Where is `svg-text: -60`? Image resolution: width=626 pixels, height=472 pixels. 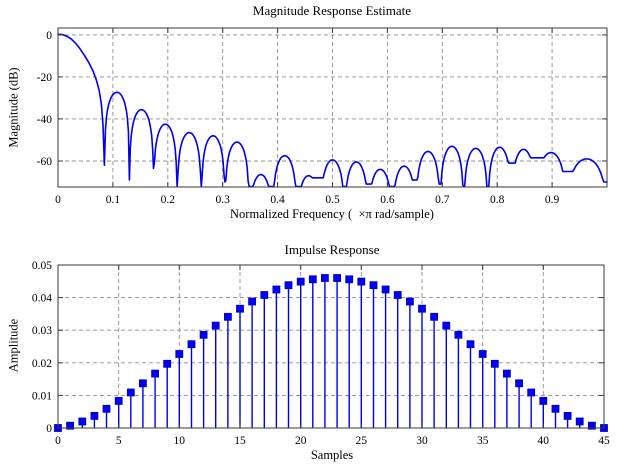 svg-text: -60 is located at coordinates (45, 162).